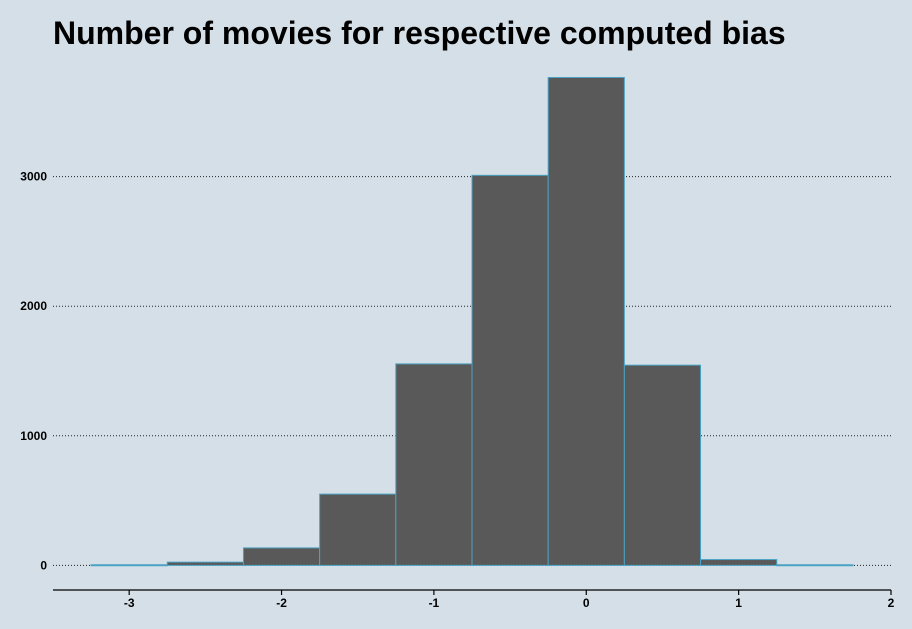  Describe the element at coordinates (738, 603) in the screenshot. I see `x-tick-label: 1` at that location.